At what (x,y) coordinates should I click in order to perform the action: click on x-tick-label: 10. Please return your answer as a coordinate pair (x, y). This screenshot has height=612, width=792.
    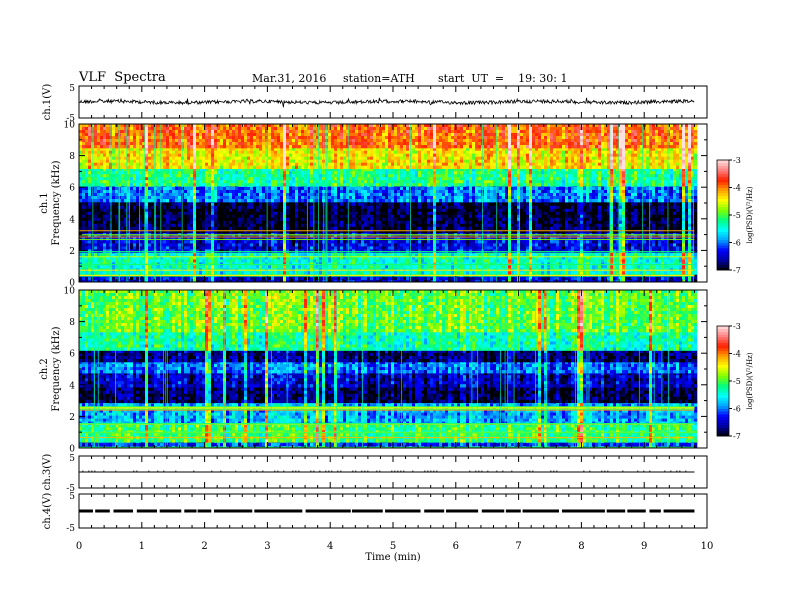
    Looking at the image, I should click on (707, 546).